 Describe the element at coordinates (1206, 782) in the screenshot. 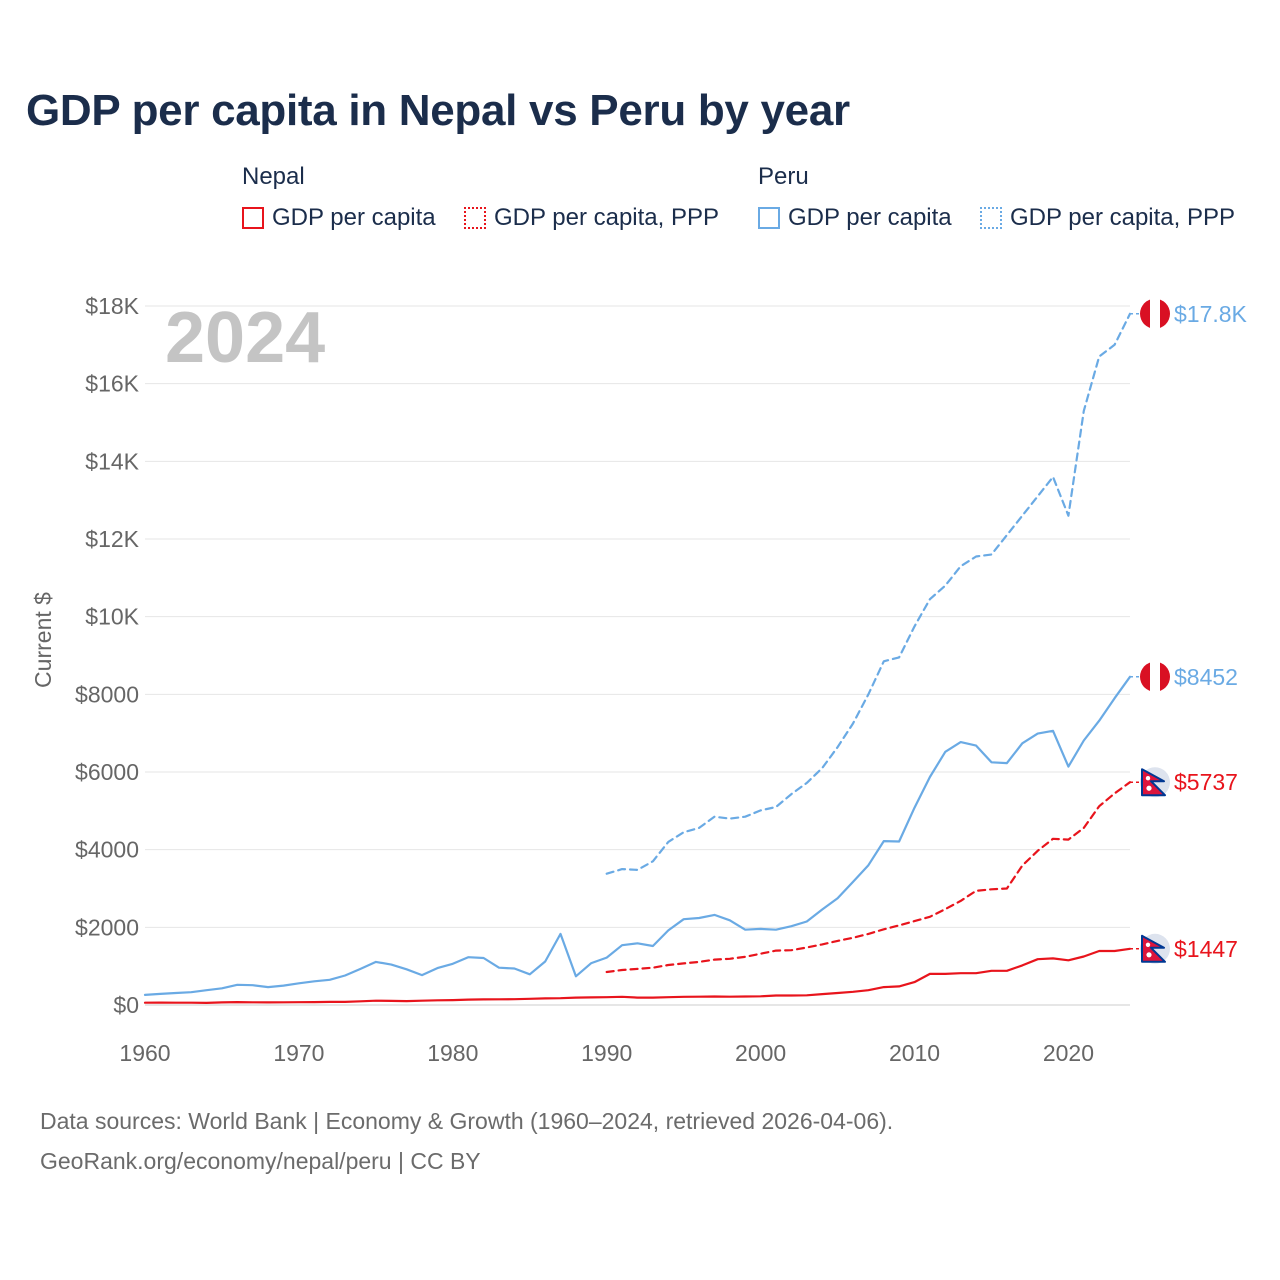

I see `end-value-label: $5737` at that location.